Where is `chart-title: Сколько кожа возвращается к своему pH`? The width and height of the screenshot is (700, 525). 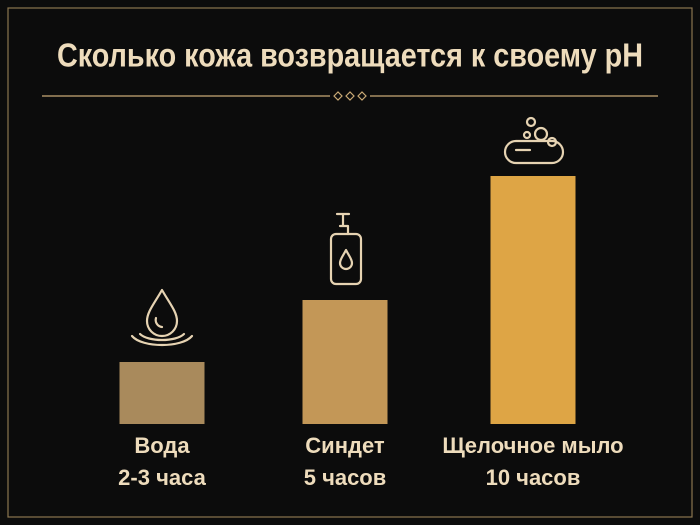 chart-title: Сколько кожа возвращается к своему pH is located at coordinates (350, 55).